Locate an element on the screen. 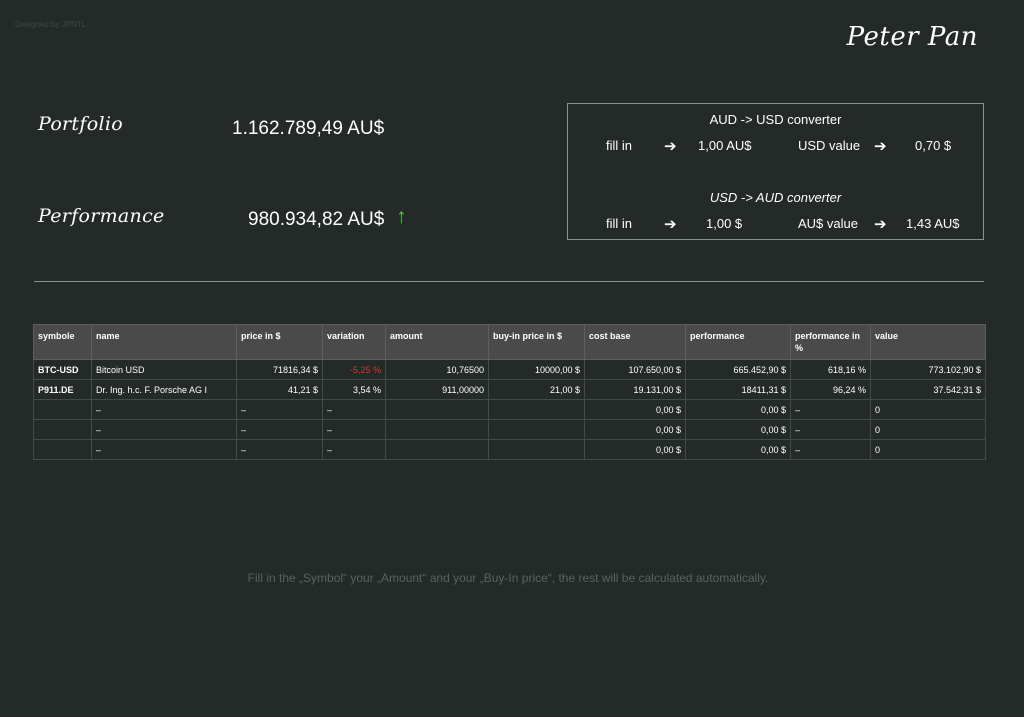 The image size is (1024, 717). aud-input-field: 1,00 AU$ is located at coordinates (725, 145).